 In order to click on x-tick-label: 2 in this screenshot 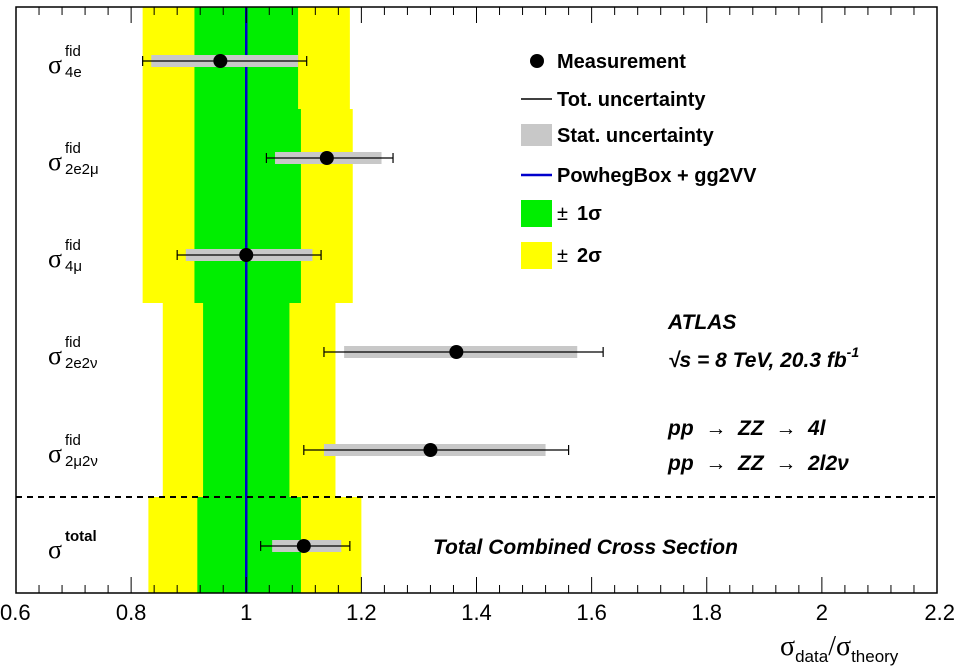, I will do `click(822, 612)`.